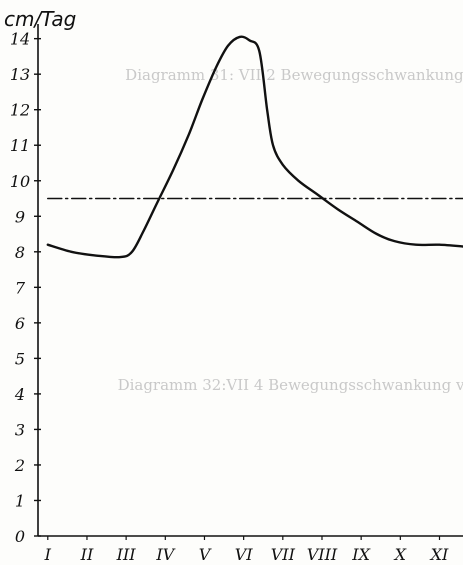  I want to click on x-tick-label: V, so click(205, 554).